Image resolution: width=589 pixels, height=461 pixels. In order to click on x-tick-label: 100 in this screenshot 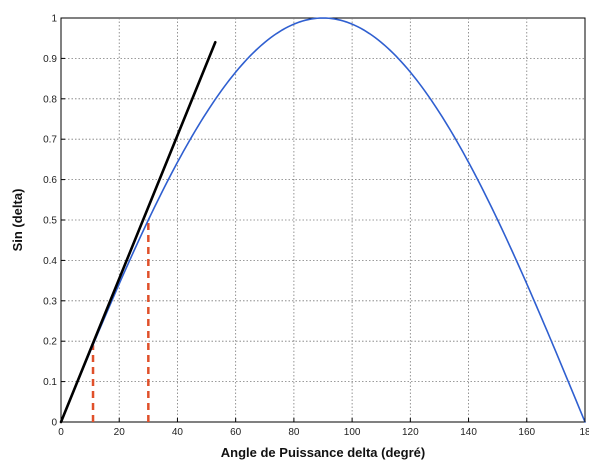, I will do `click(352, 432)`.